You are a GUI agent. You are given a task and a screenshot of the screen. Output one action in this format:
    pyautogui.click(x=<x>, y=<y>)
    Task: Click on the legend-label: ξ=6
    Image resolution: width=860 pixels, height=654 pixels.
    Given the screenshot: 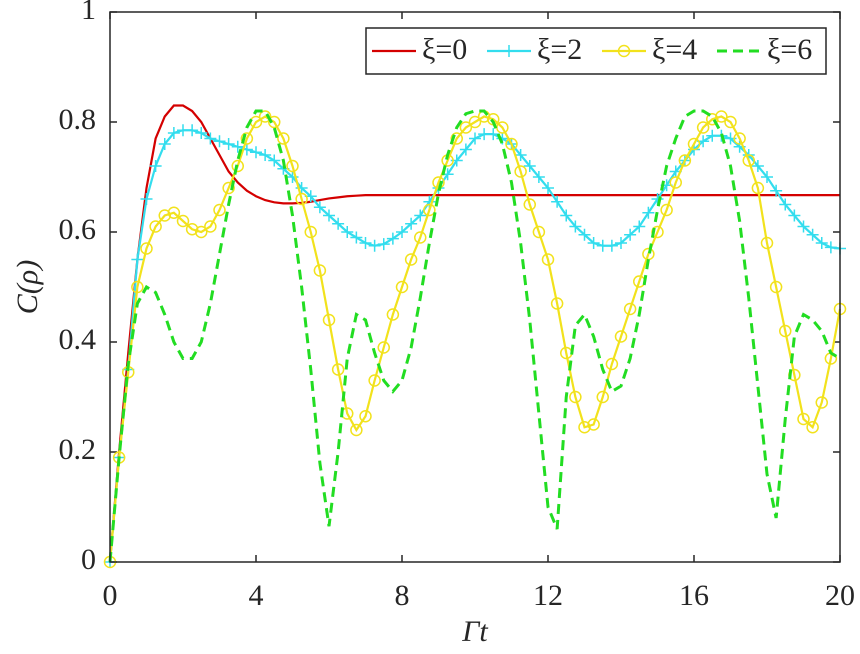 What is the action you would take?
    pyautogui.click(x=789, y=49)
    